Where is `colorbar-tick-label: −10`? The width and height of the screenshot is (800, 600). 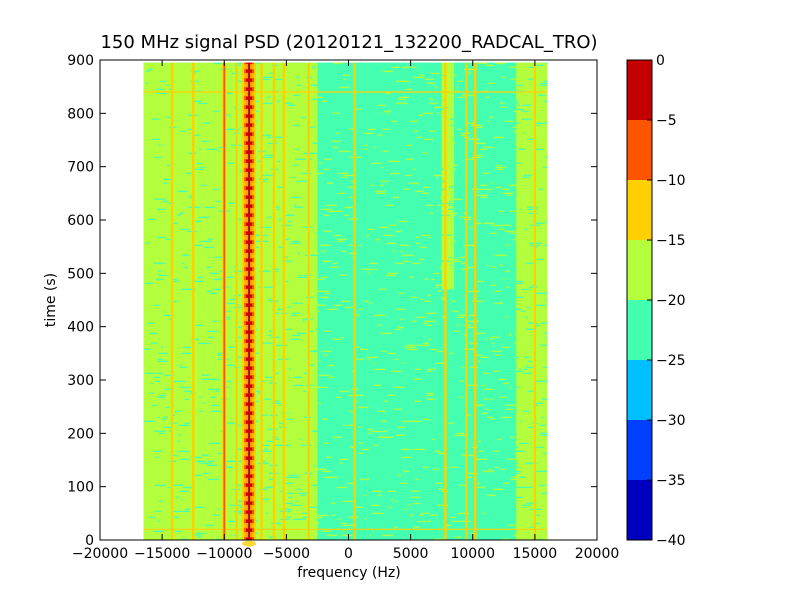 colorbar-tick-label: −10 is located at coordinates (671, 181).